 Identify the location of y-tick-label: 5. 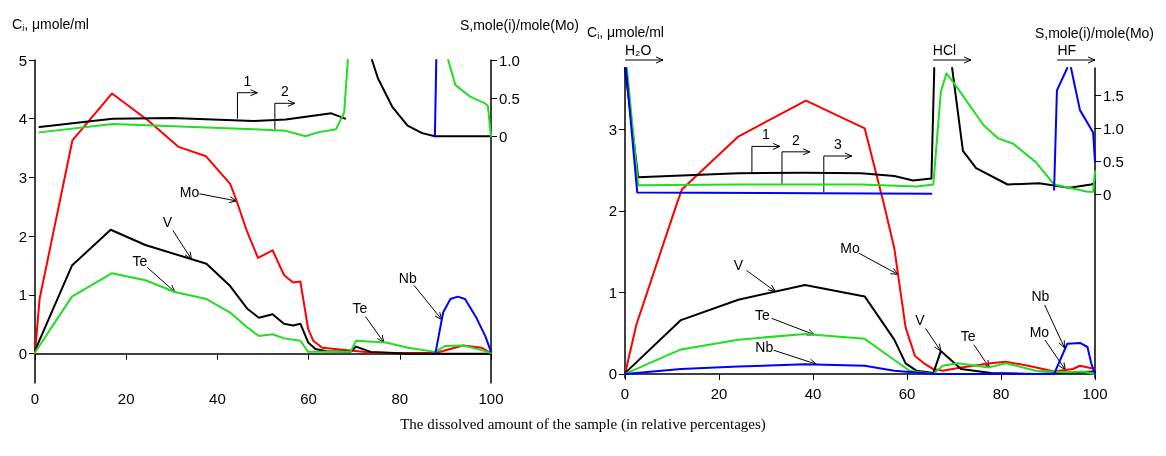
(22, 60).